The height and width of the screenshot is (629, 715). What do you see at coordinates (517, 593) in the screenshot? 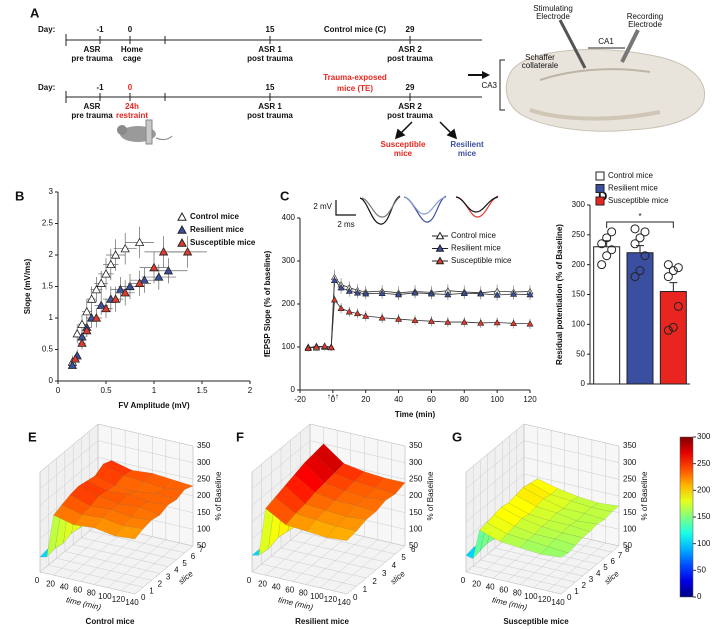
I see `x-tick-label: 80` at bounding box center [517, 593].